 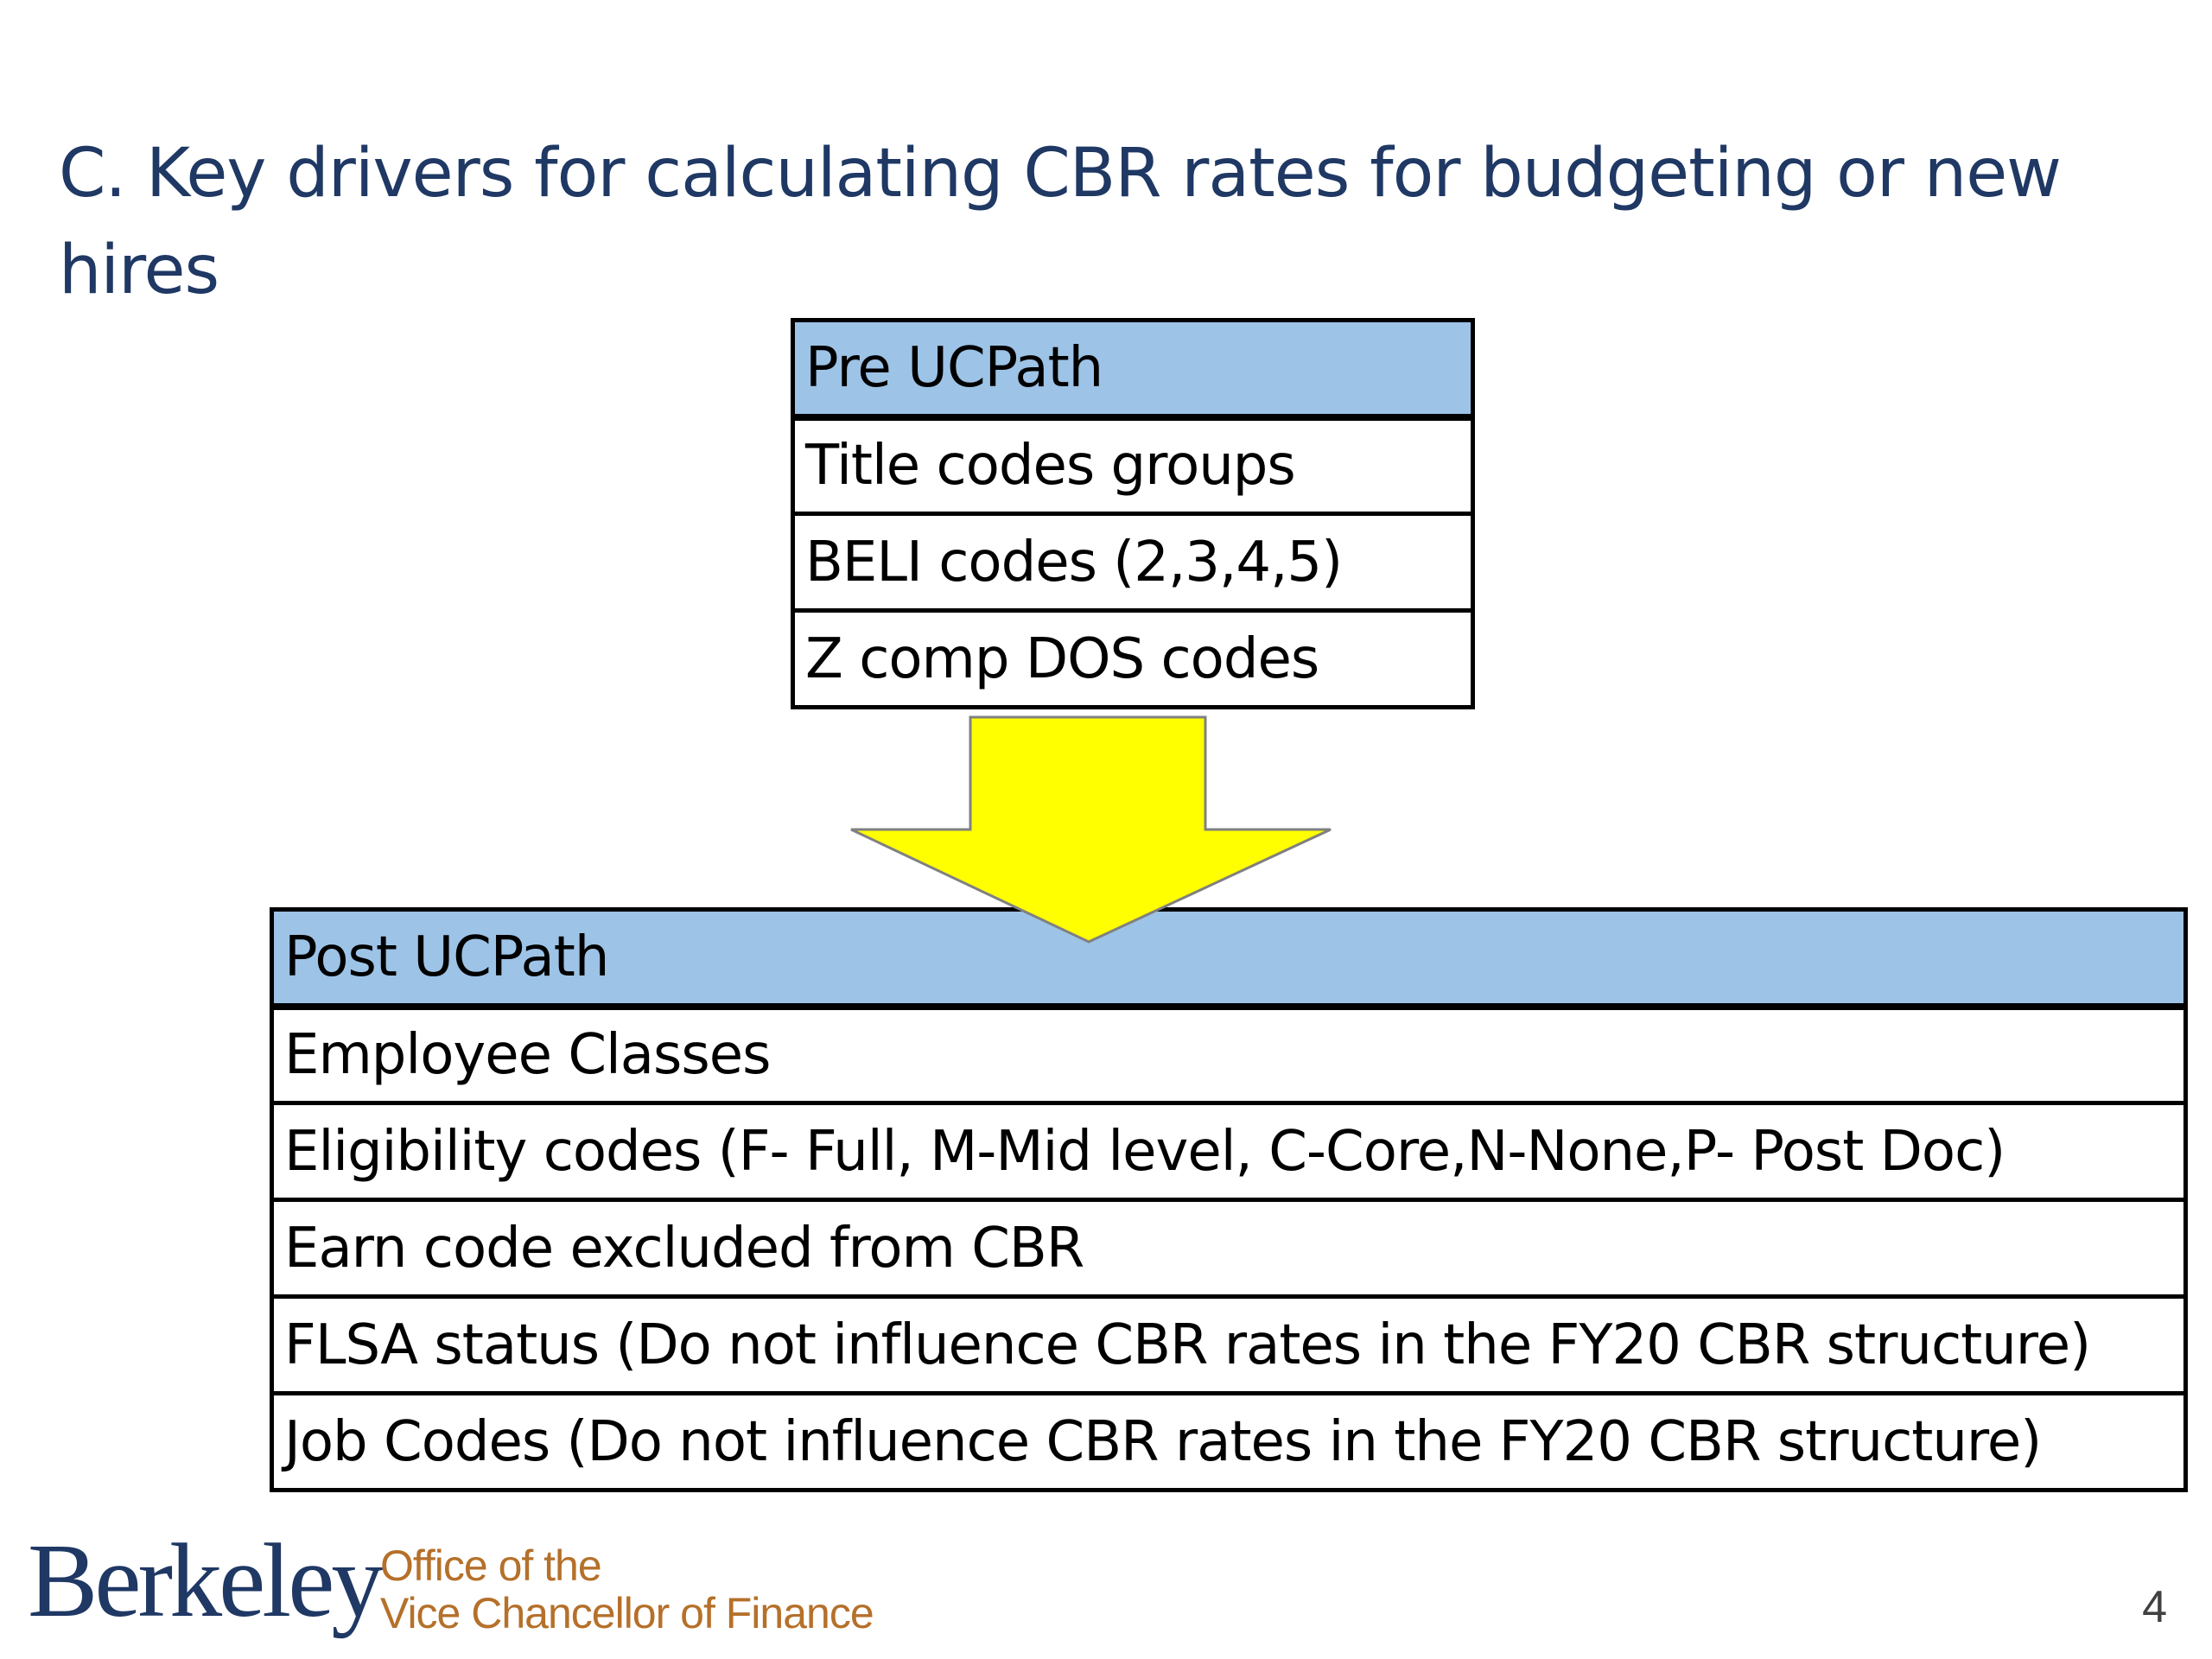 I want to click on table-row: Earn code excluded from CBR, so click(x=1229, y=1248).